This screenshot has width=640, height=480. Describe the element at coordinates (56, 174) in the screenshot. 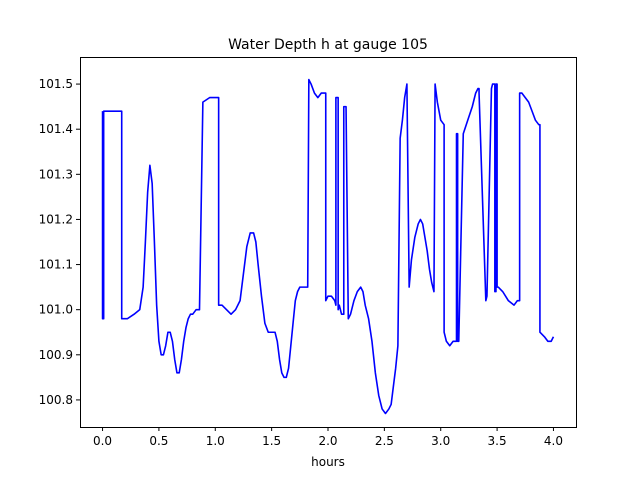

I see `y-tick-label: 101.3` at that location.